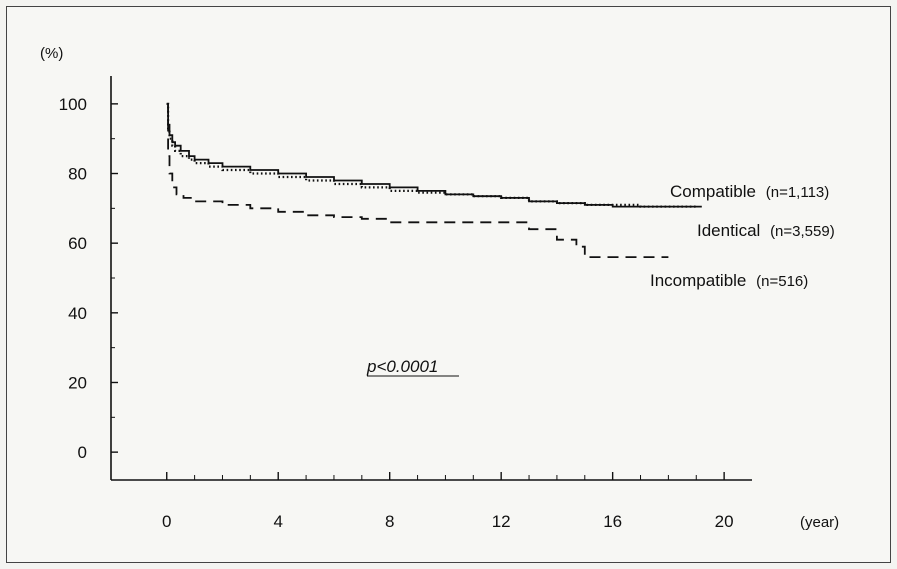 The image size is (897, 569). I want to click on series-label-incompatible: Incompatible (n=516), so click(729, 280).